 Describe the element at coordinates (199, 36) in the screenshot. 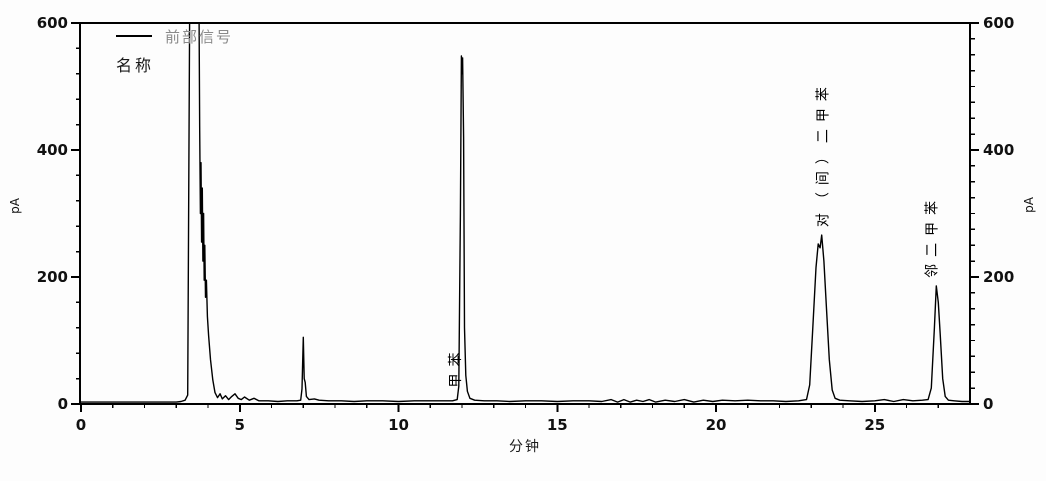

I see `legend-series-label: 前部信号` at that location.